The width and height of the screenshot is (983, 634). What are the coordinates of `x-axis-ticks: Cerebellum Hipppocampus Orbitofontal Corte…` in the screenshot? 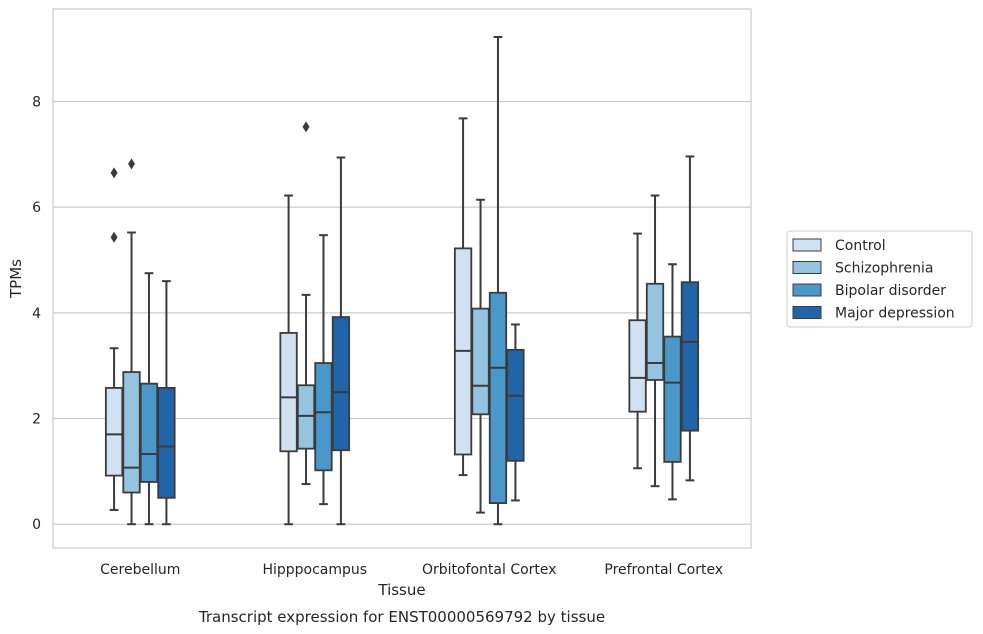 It's located at (411, 570).